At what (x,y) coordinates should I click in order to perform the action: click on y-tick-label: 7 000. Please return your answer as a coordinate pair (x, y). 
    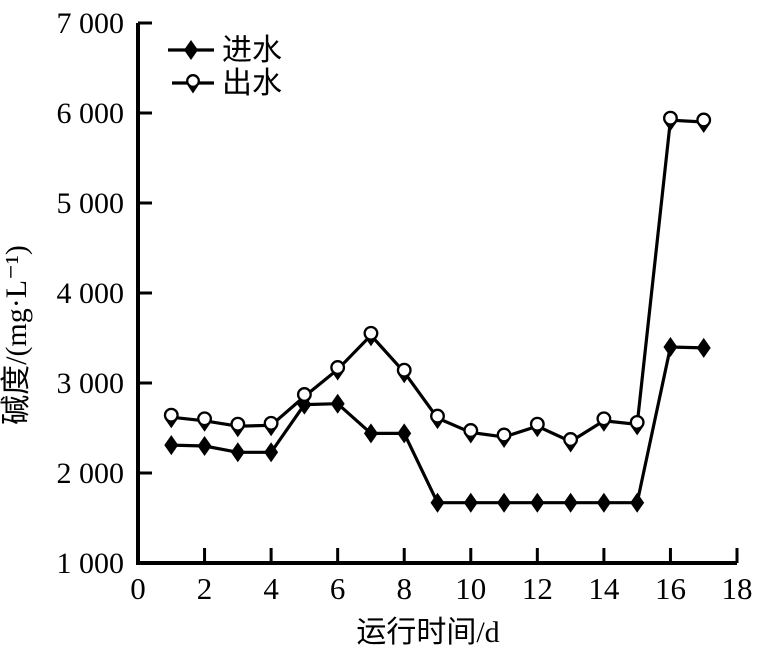
    Looking at the image, I should click on (91, 23).